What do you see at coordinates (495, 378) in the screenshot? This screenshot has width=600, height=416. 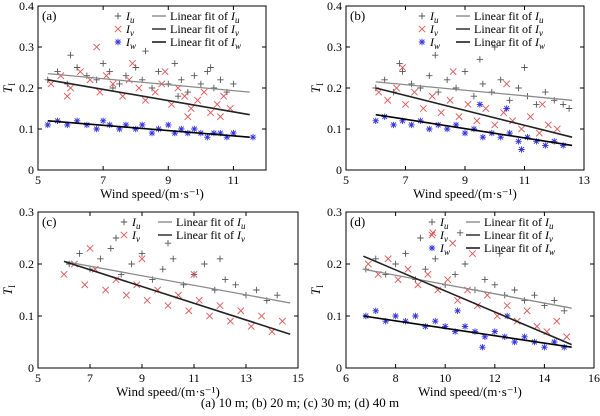 I see `x-tick-label: 12` at bounding box center [495, 378].